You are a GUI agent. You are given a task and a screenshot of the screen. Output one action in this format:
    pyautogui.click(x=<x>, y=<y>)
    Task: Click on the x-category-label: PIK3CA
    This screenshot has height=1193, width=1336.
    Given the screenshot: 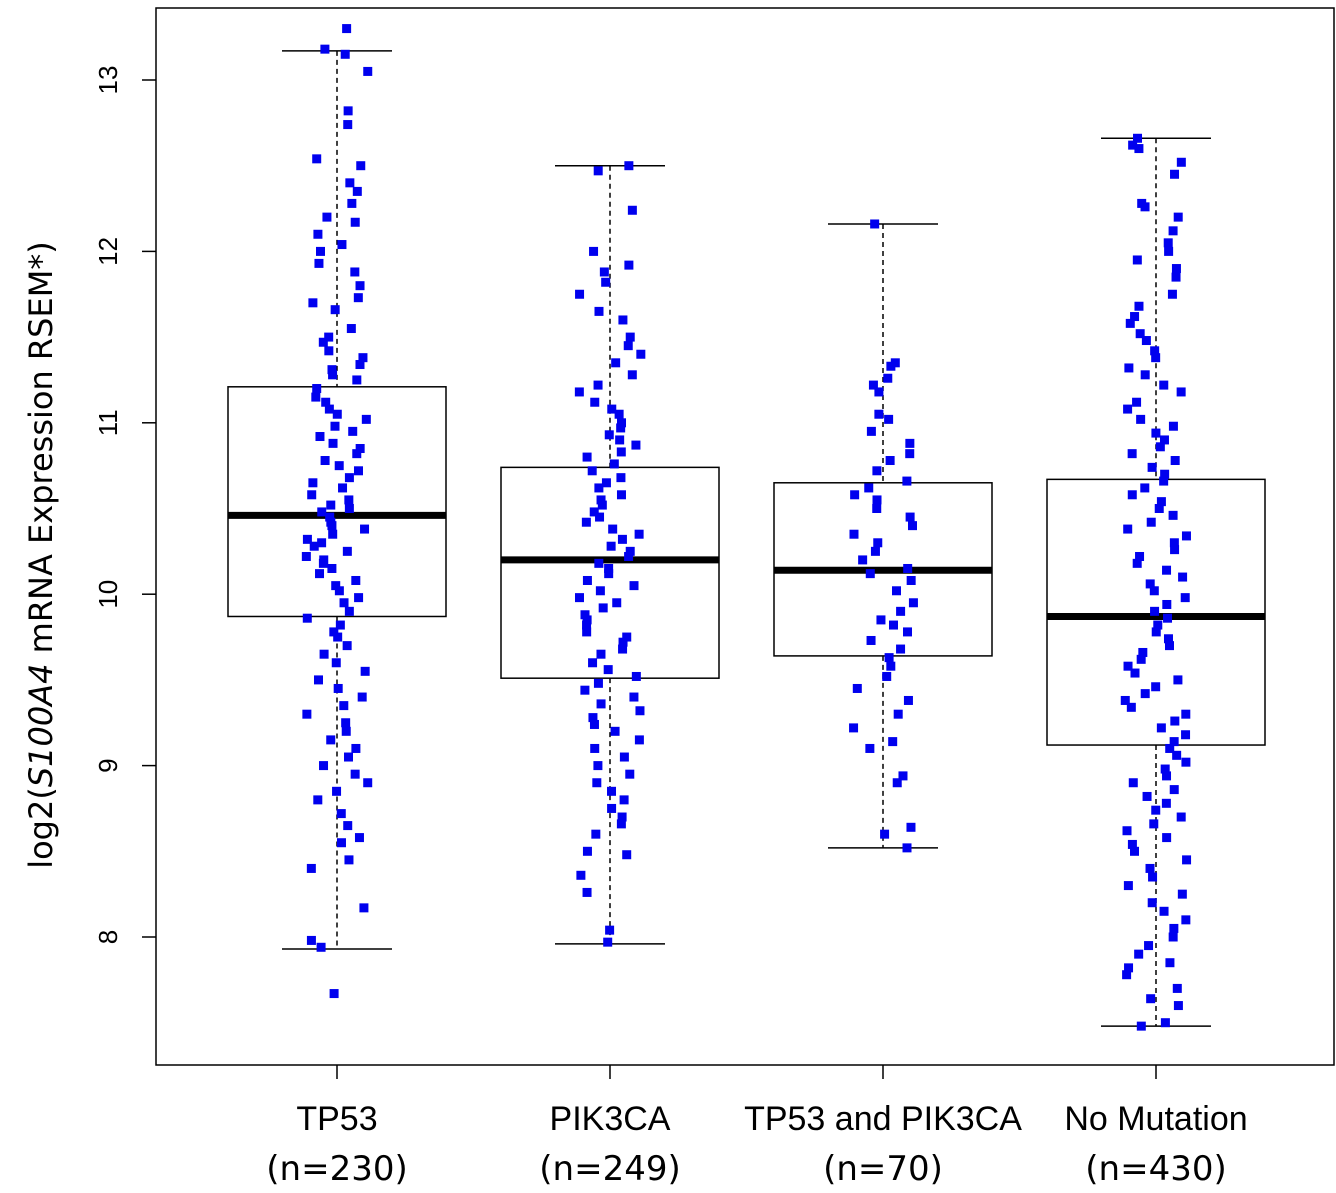 What is the action you would take?
    pyautogui.click(x=610, y=1119)
    